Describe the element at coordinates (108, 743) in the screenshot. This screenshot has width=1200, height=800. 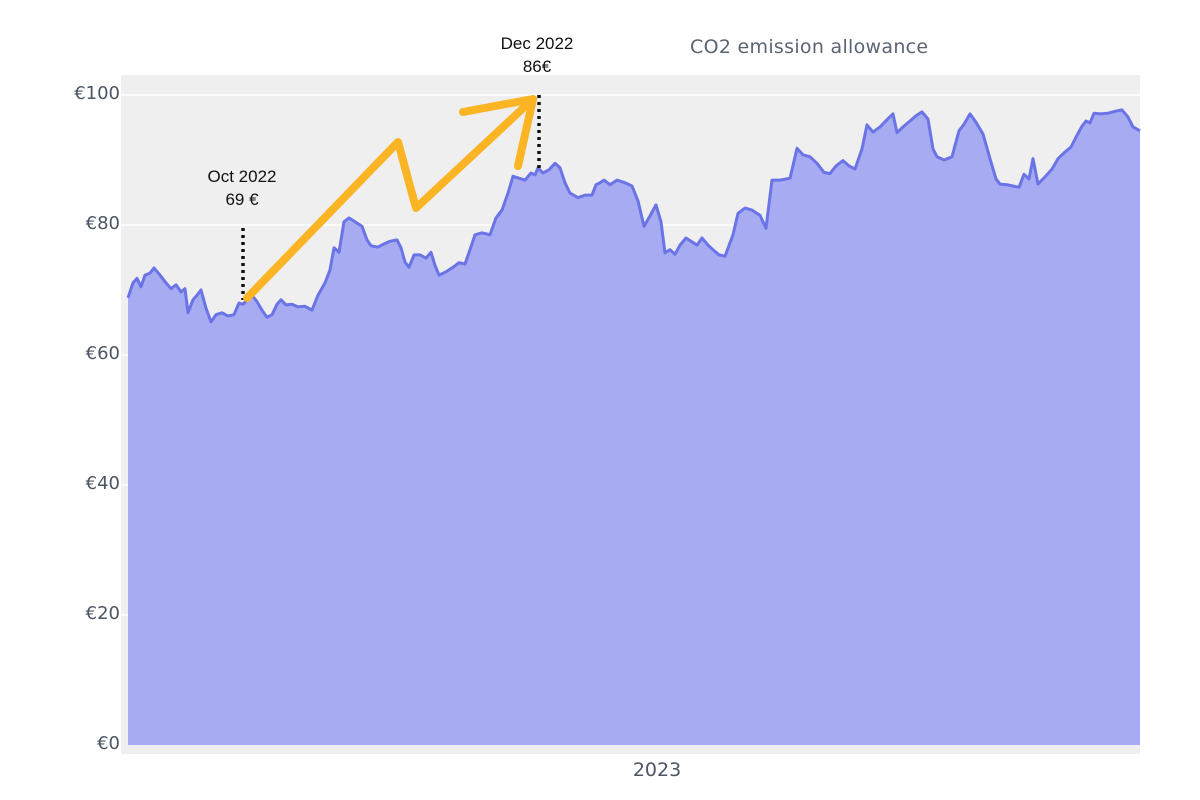
I see `y-tick-0: €0` at that location.